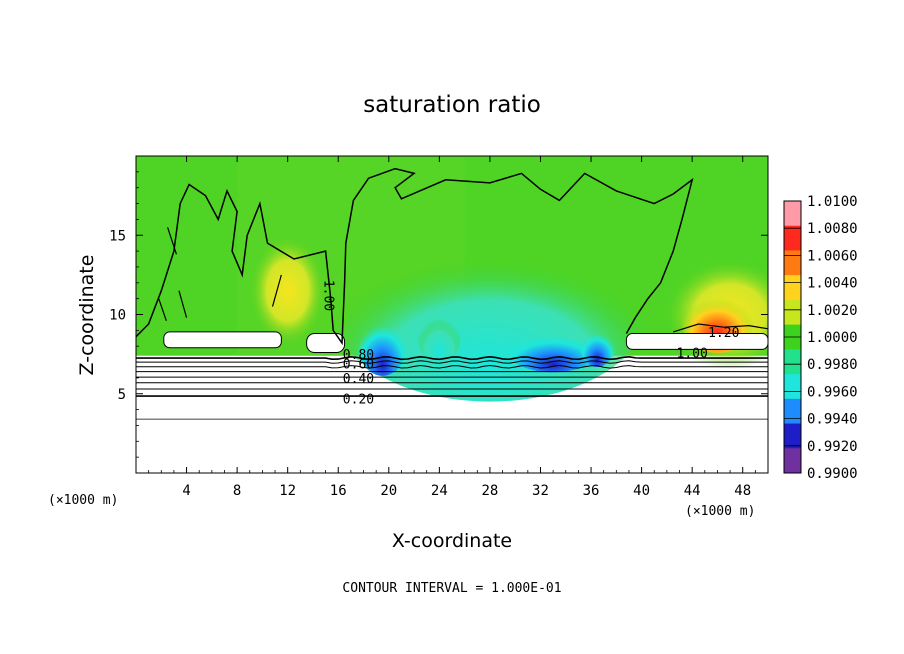 This screenshot has height=654, width=904. Describe the element at coordinates (742, 491) in the screenshot. I see `x-tick-label: 48` at that location.